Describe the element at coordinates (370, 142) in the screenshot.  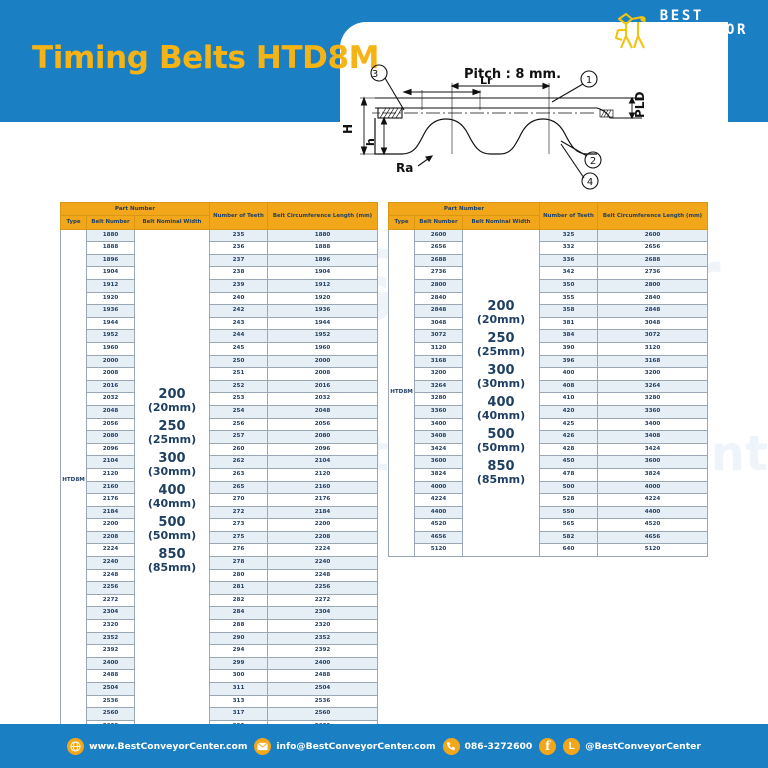
I see `h-lower-label: h` at that location.